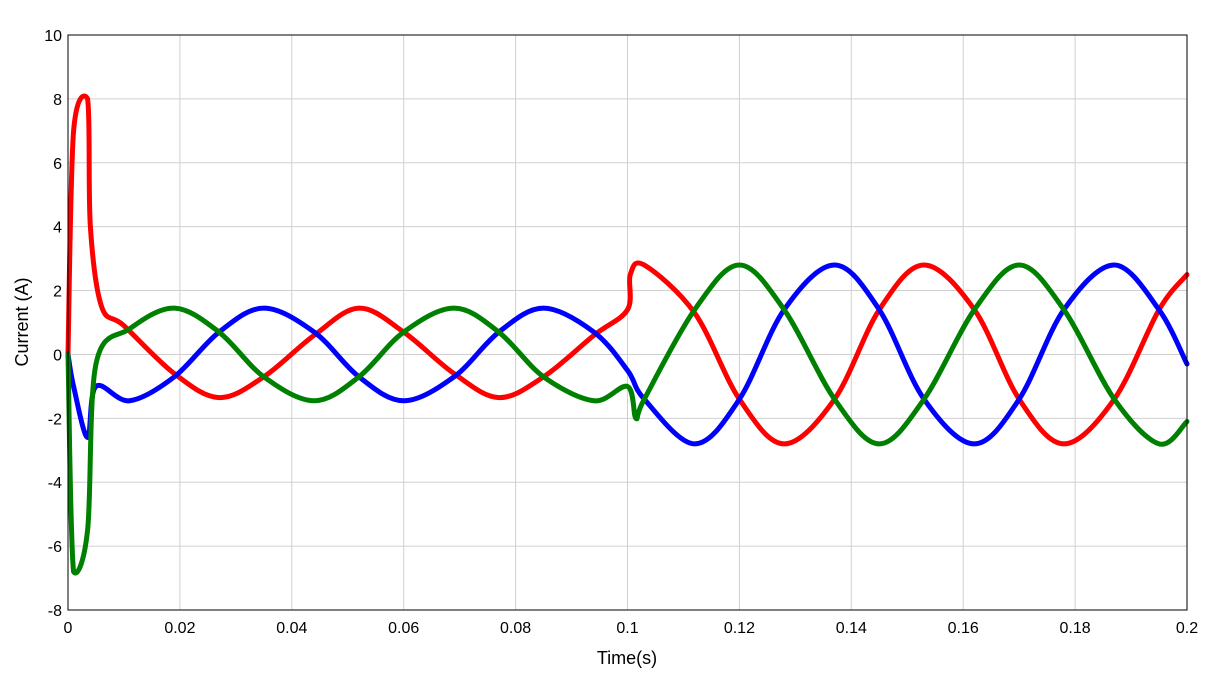 This screenshot has height=676, width=1215. Describe the element at coordinates (739, 628) in the screenshot. I see `x-tick-label: 0.12` at that location.